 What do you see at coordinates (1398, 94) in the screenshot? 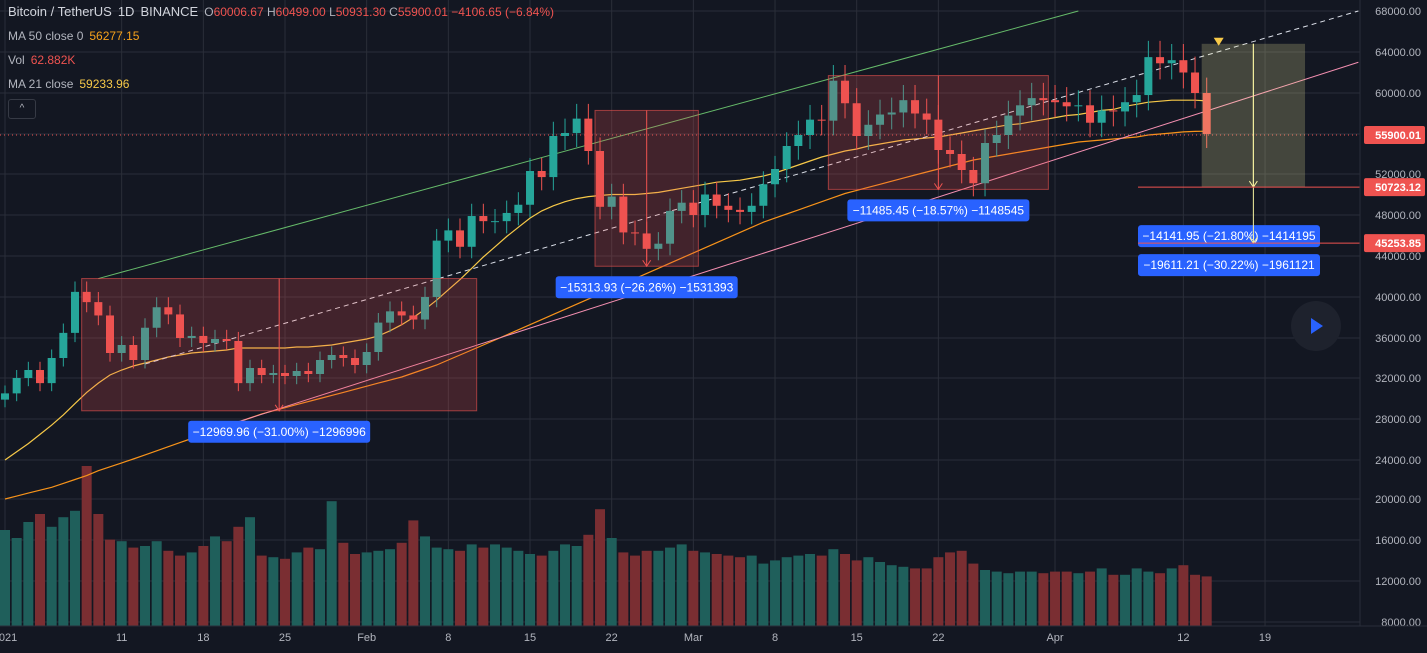
I see `price-tick-label: 60000.00` at bounding box center [1398, 94].